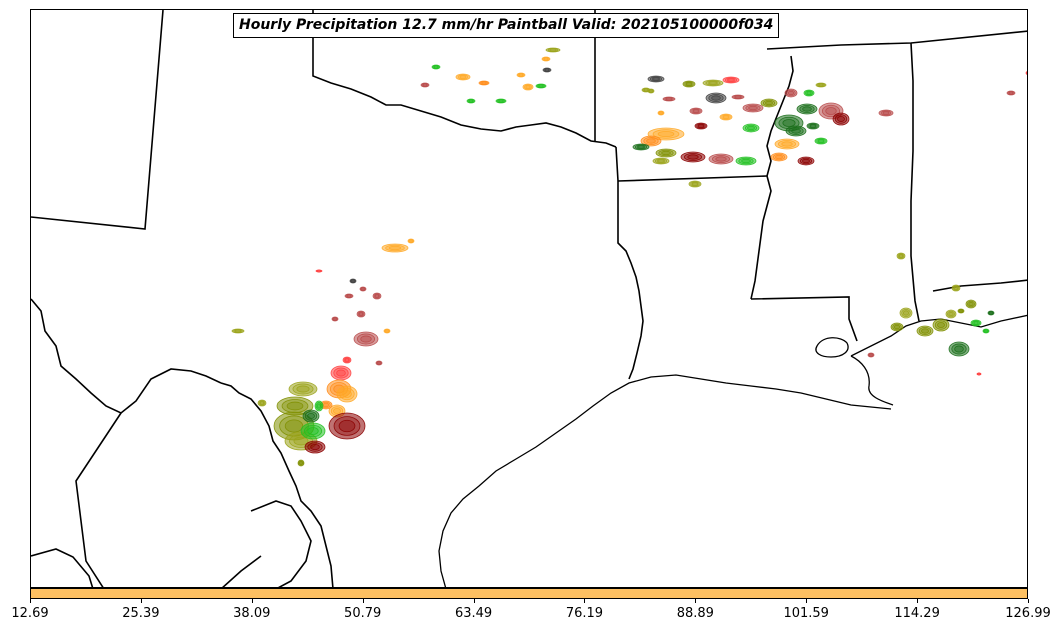 The height and width of the screenshot is (633, 1062). I want to click on border-texas-panhandle, so click(464, 79).